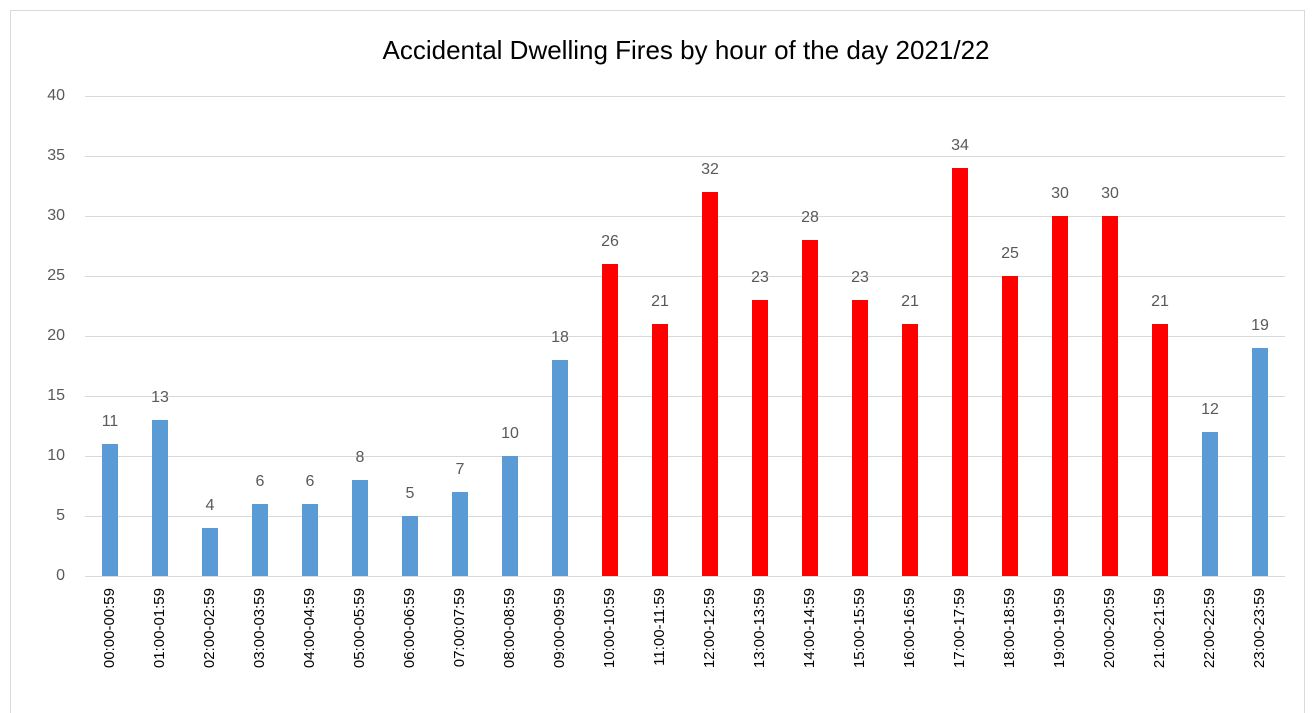 The image size is (1316, 713). Describe the element at coordinates (410, 493) in the screenshot. I see `value-label: 5` at that location.